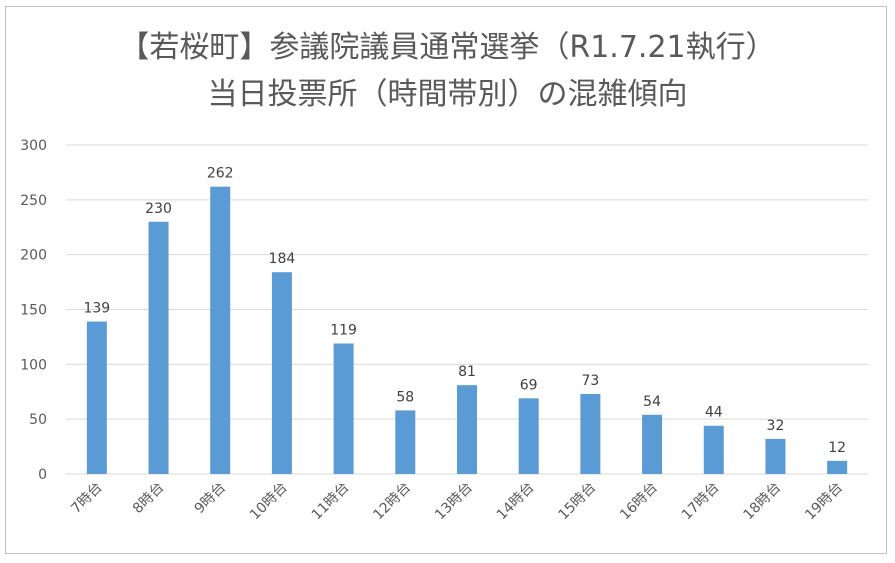  I want to click on data-label: 32, so click(776, 426).